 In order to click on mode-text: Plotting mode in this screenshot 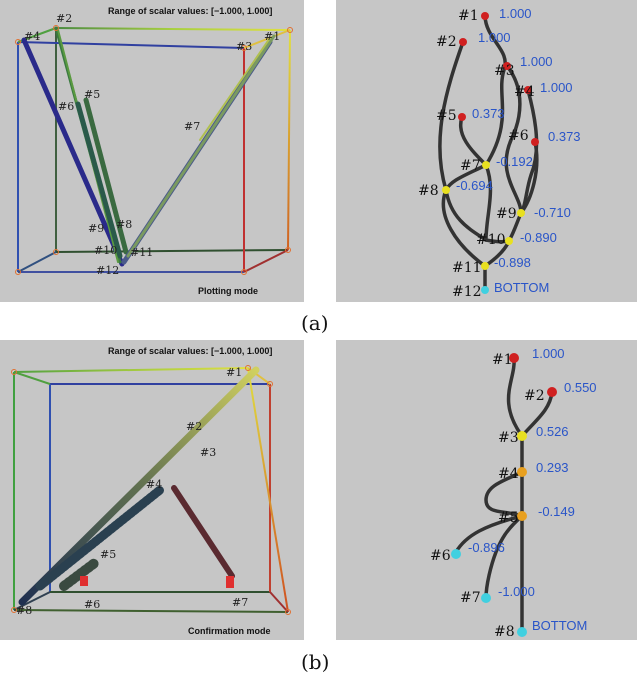, I will do `click(228, 291)`.